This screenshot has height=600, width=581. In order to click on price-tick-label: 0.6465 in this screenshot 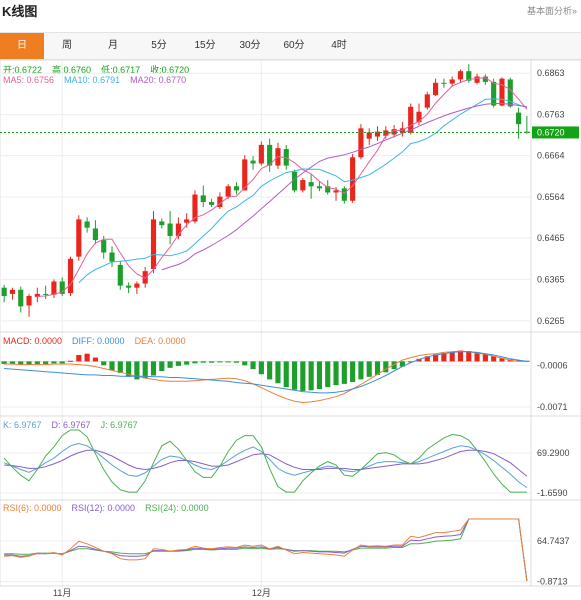, I will do `click(551, 238)`.